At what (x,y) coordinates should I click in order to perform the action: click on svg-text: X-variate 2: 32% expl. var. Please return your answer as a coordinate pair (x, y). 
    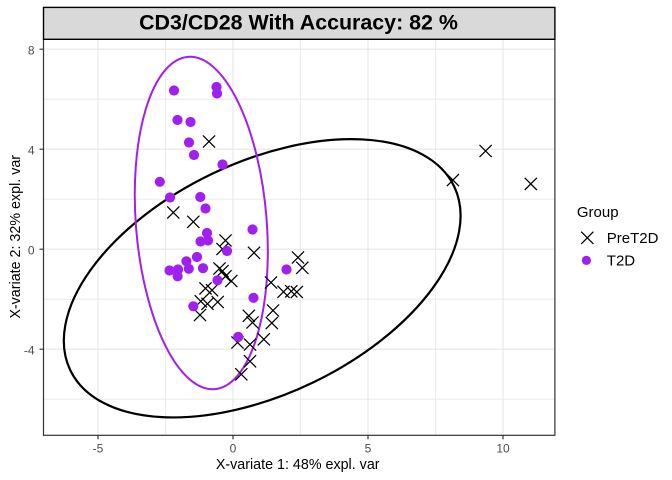
    Looking at the image, I should click on (16, 237).